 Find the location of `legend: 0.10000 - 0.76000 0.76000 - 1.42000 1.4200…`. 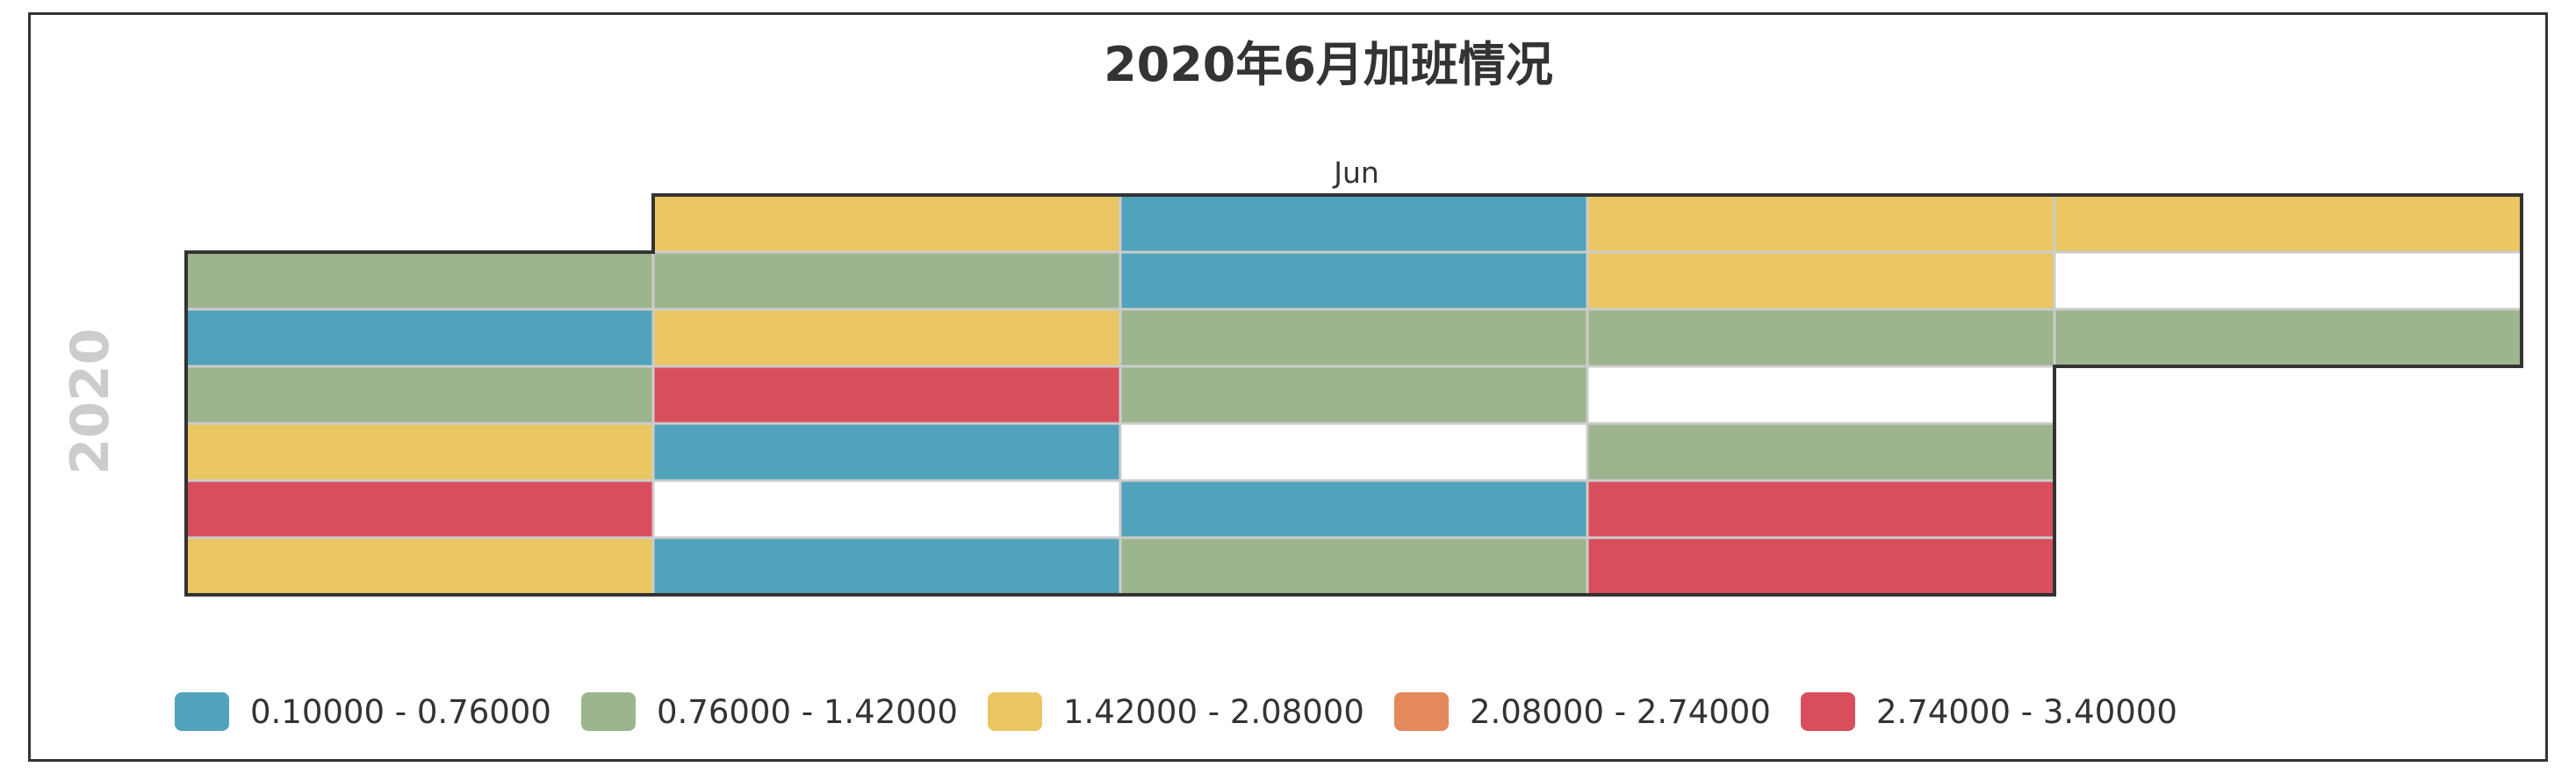

legend: 0.10000 - 0.76000 0.76000 - 1.42000 1.4200… is located at coordinates (1176, 712).